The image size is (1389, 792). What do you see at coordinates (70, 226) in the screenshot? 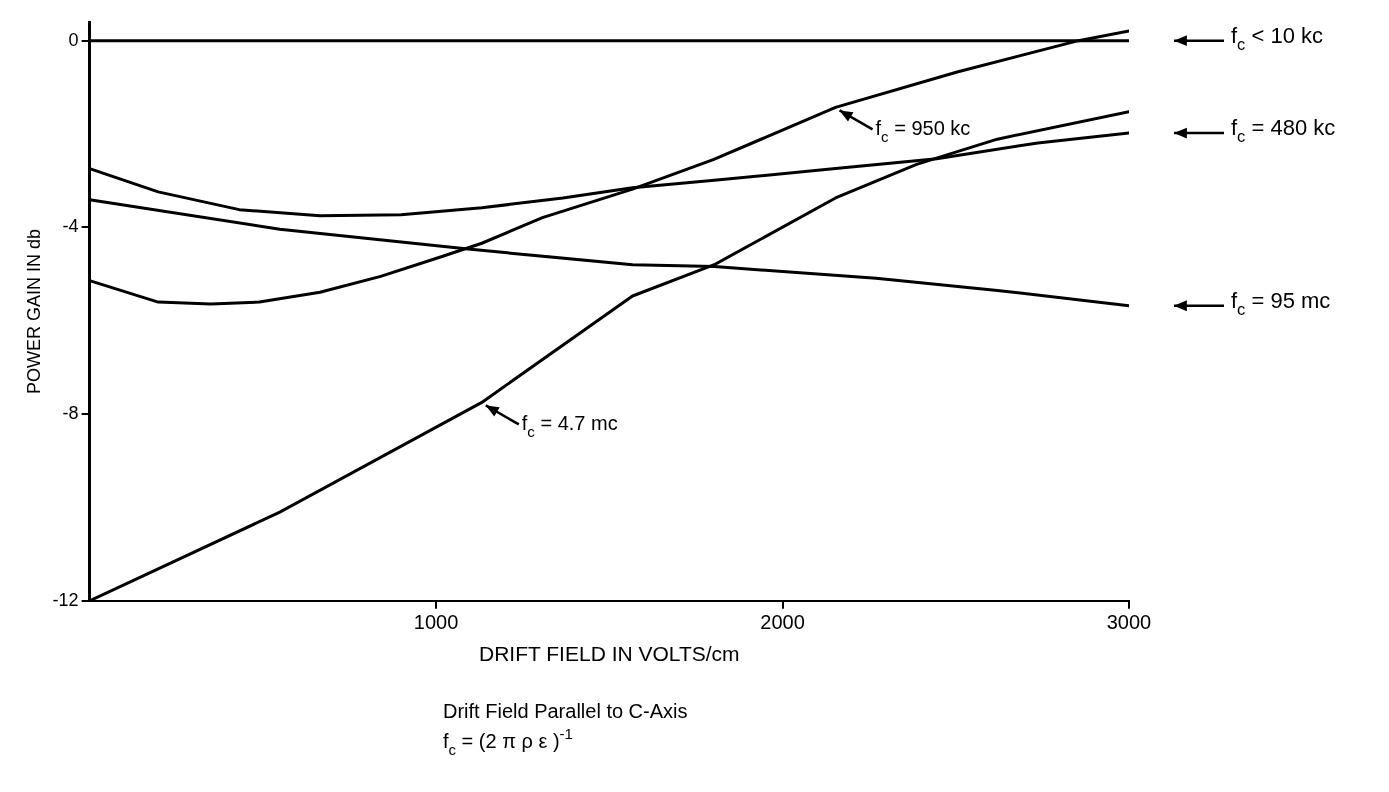
I see `y-tick-label: -4` at bounding box center [70, 226].